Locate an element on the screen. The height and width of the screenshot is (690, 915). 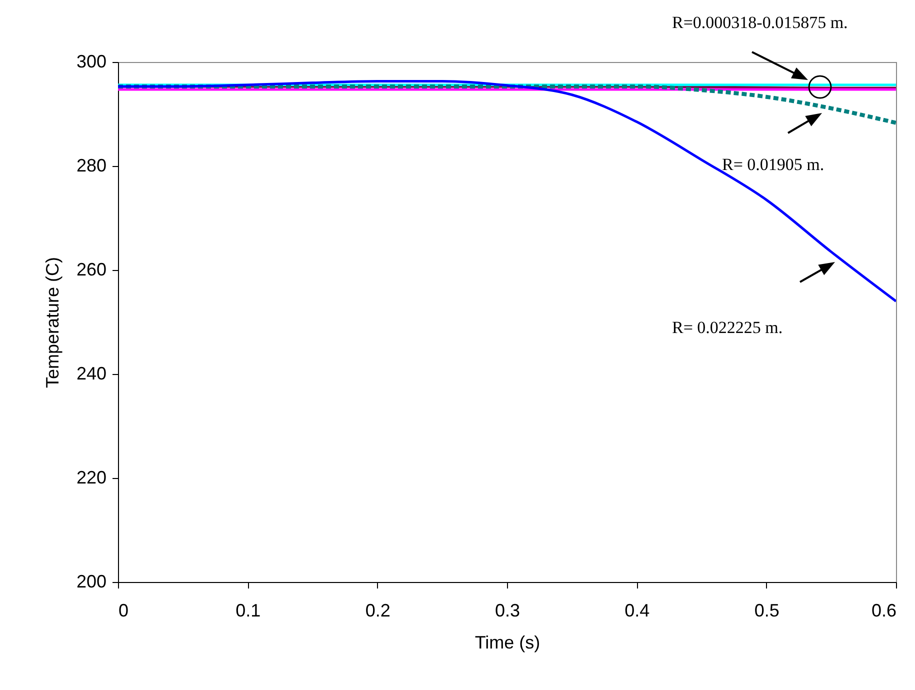
x-tick-label: 0 is located at coordinates (123, 610).